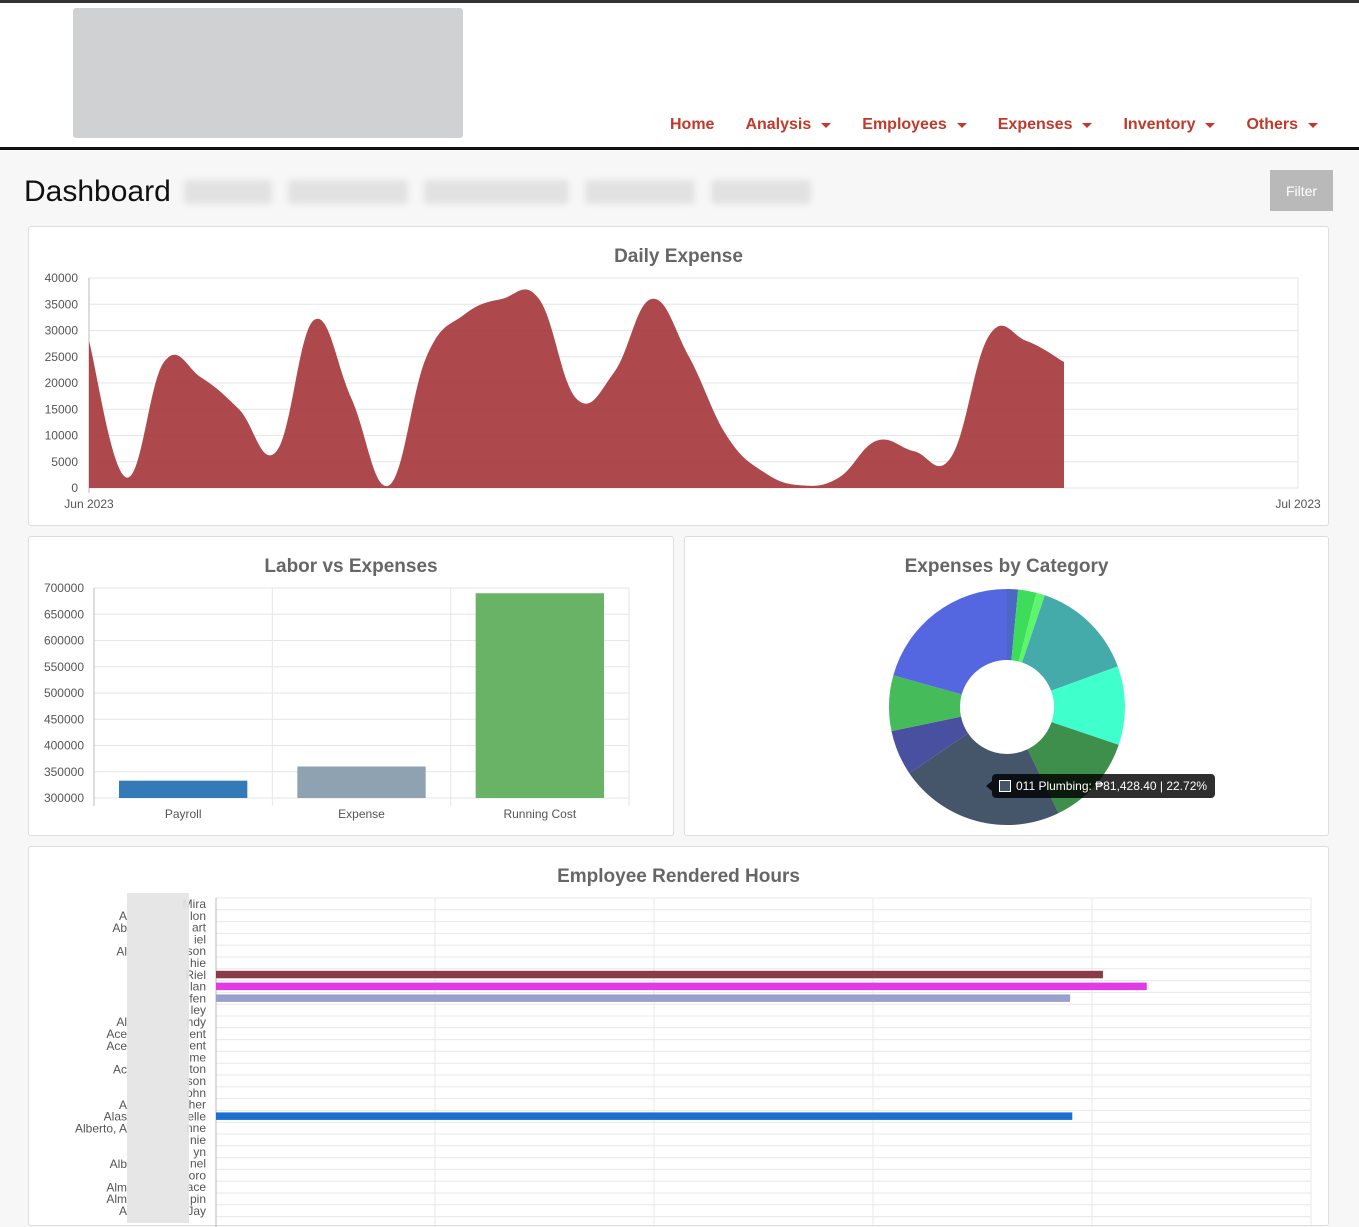 This screenshot has width=1359, height=1227. What do you see at coordinates (268, 73) in the screenshot?
I see `logo-placeholder` at bounding box center [268, 73].